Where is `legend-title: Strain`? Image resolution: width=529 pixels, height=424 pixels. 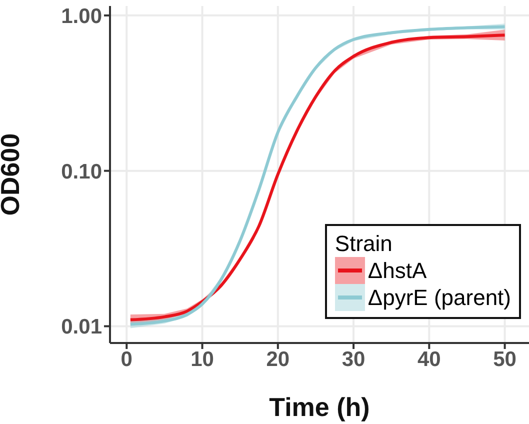
legend-title: Strain is located at coordinates (364, 243).